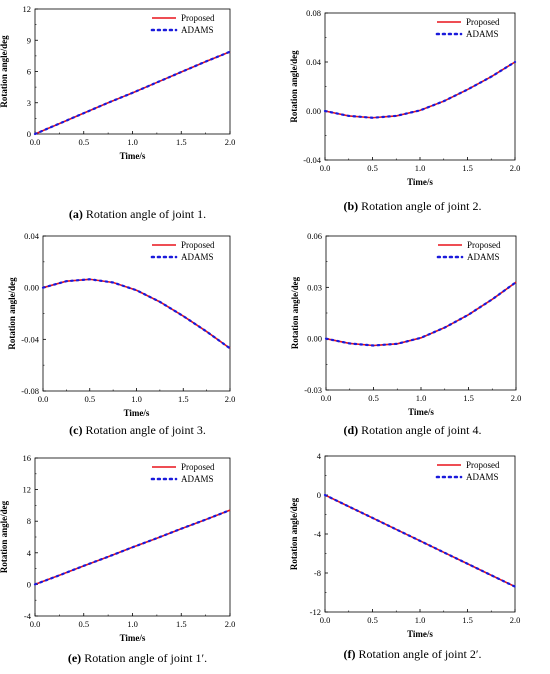 The width and height of the screenshot is (550, 674). I want to click on caption-c: (c) Rotation angle of joint 3., so click(137, 430).